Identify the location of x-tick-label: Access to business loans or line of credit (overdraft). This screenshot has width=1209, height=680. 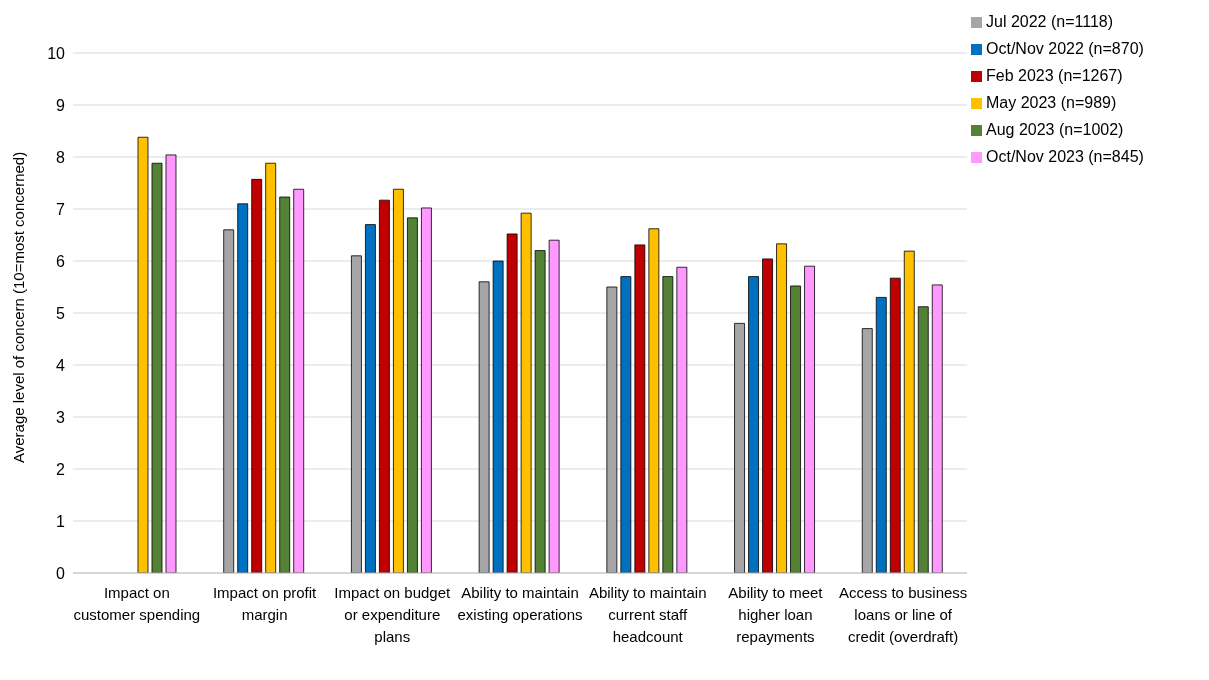
(903, 614).